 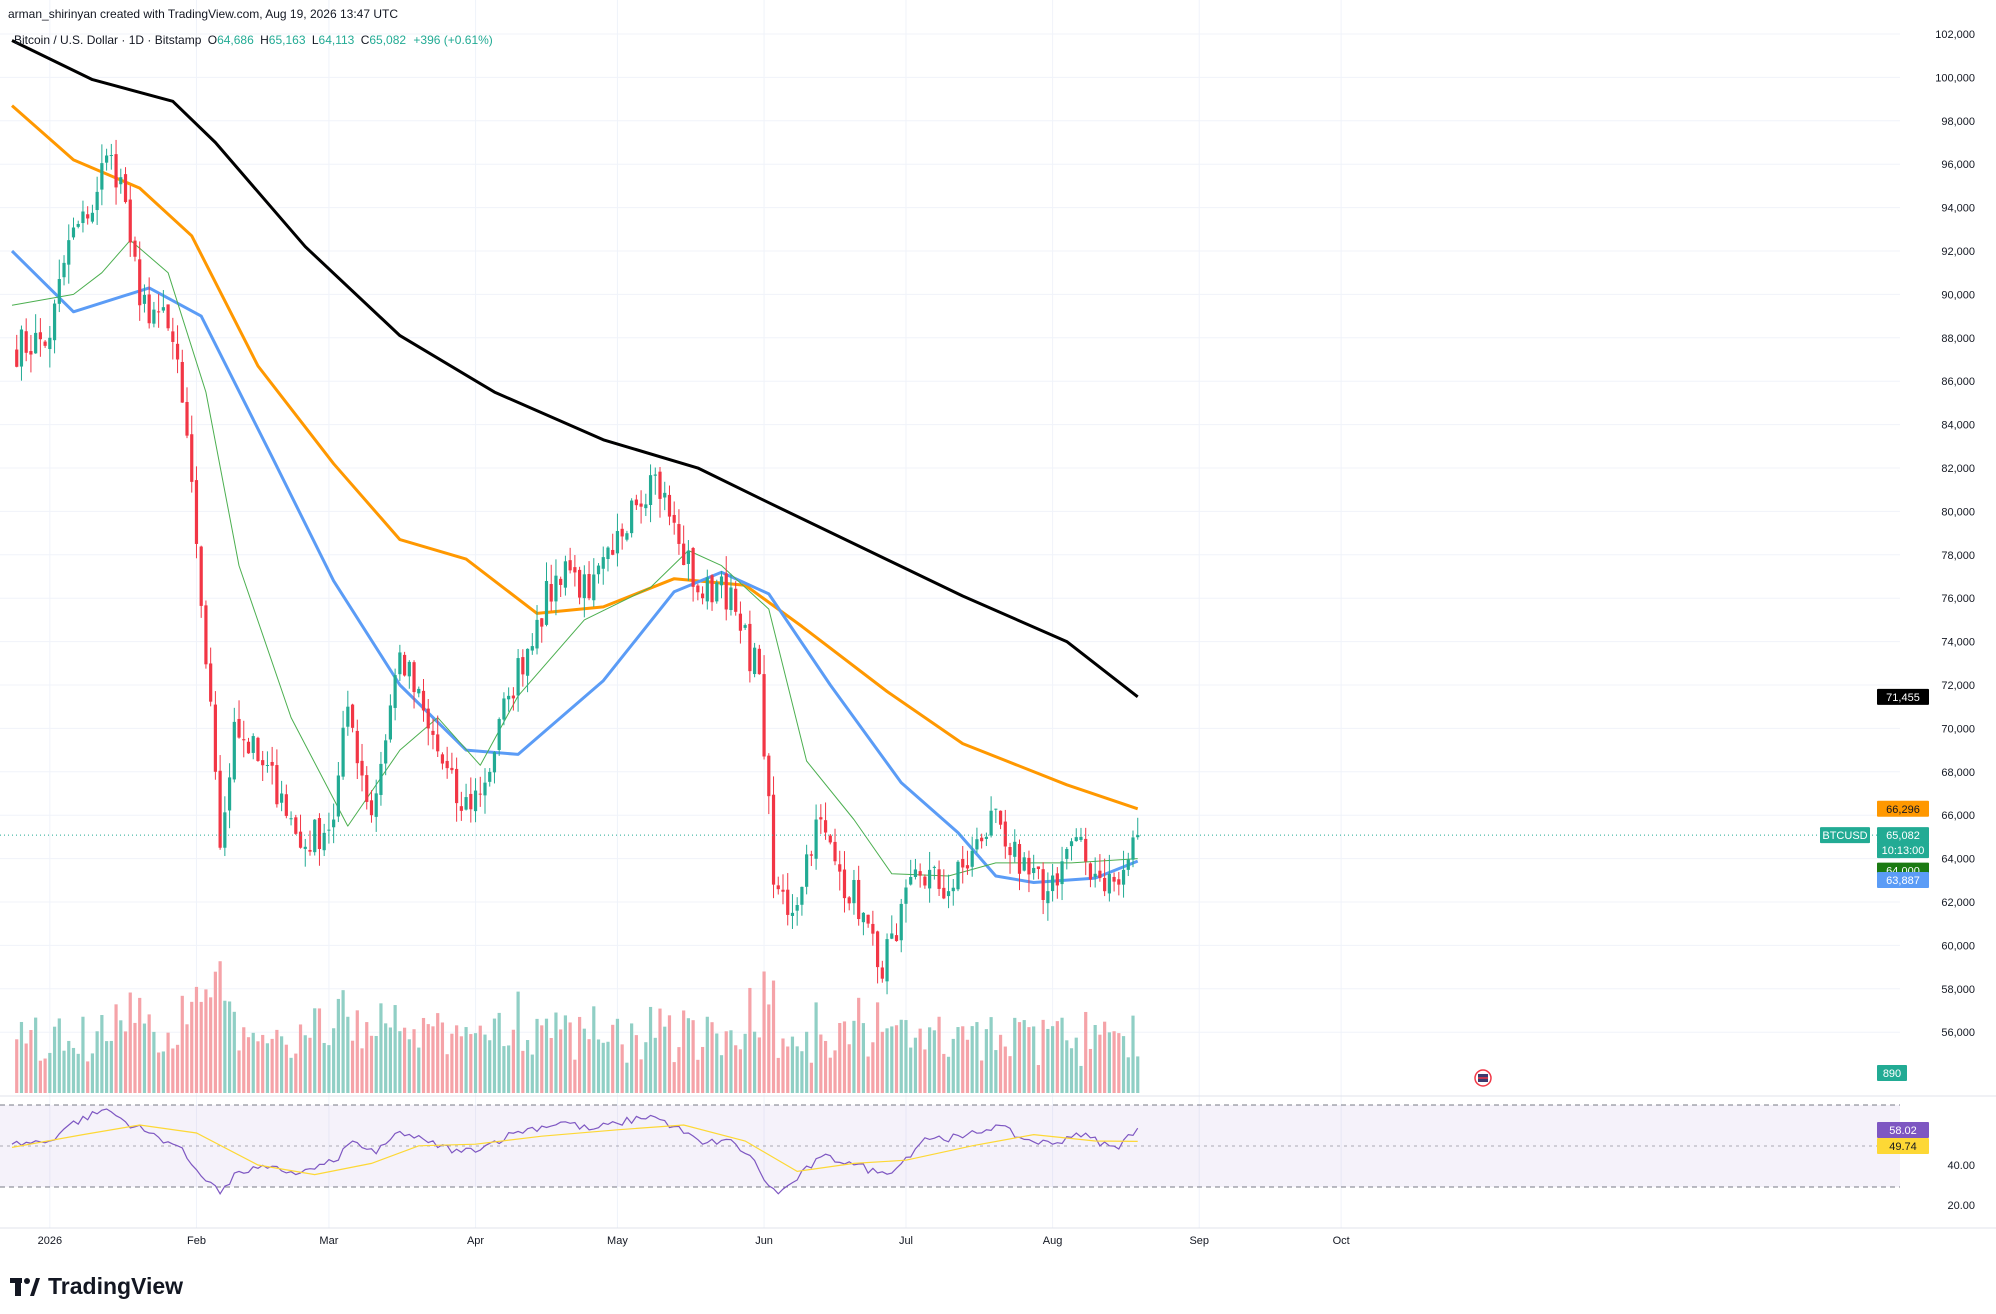 I want to click on brand-name: TradingView, so click(x=116, y=1286).